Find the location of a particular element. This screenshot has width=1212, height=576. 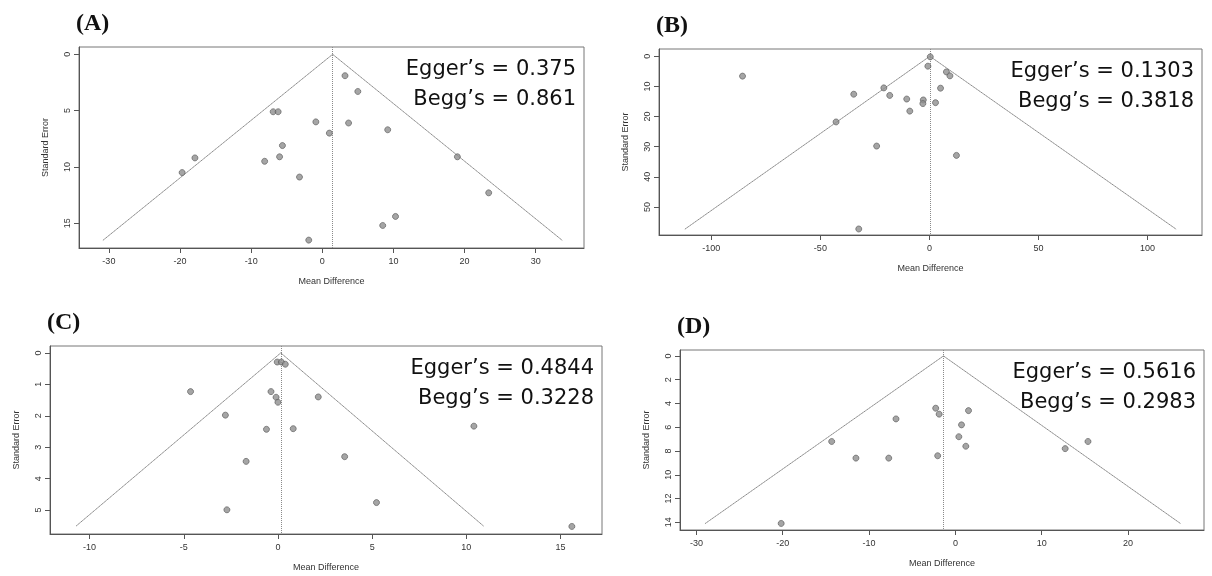

chart-title: (C) is located at coordinates (64, 321).